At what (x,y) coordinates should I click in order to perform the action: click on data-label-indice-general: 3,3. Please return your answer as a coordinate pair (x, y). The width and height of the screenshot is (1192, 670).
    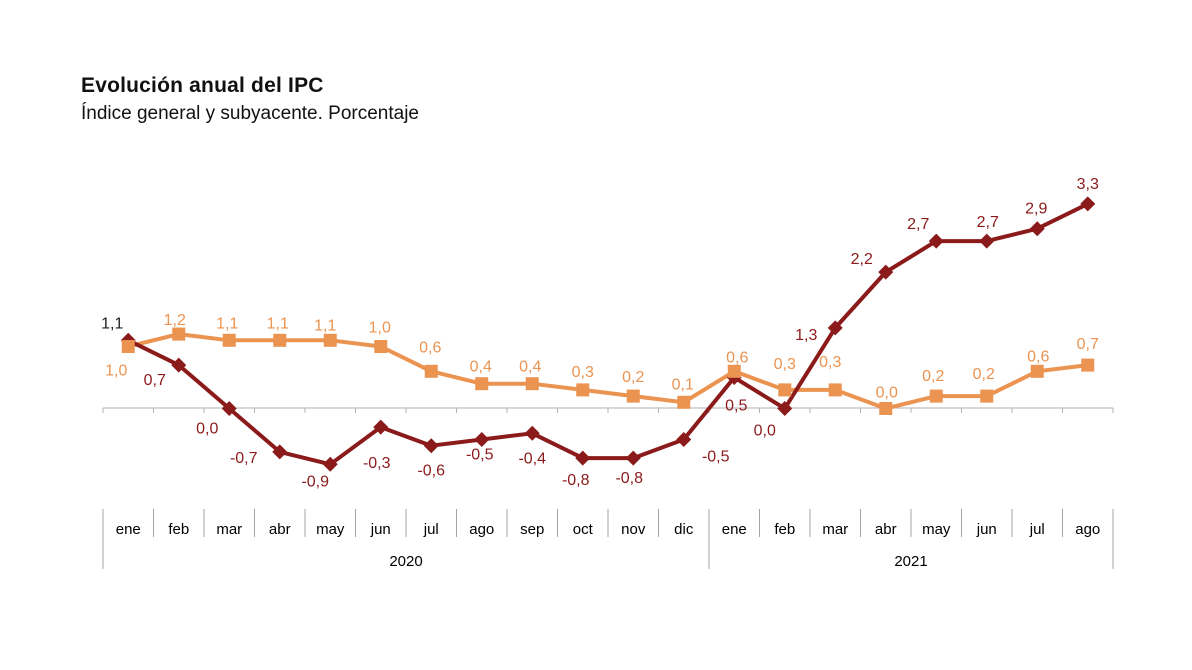
    Looking at the image, I should click on (1088, 184).